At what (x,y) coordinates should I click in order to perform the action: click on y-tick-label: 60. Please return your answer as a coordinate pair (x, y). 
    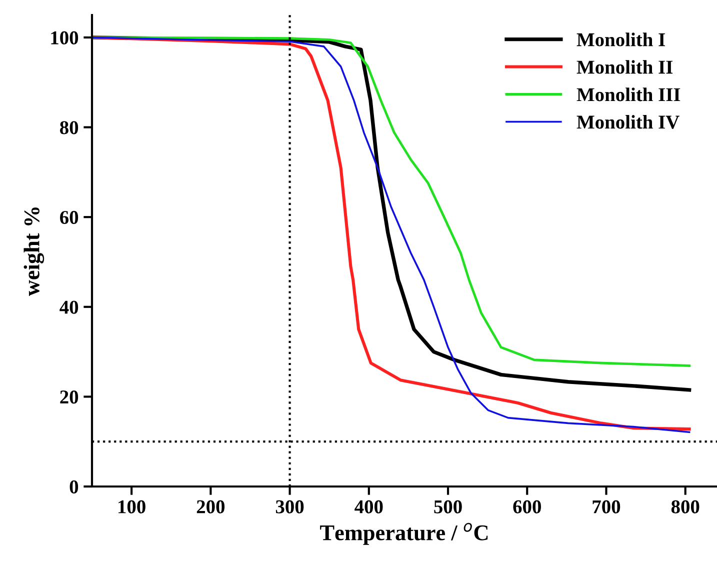
    Looking at the image, I should click on (69, 217).